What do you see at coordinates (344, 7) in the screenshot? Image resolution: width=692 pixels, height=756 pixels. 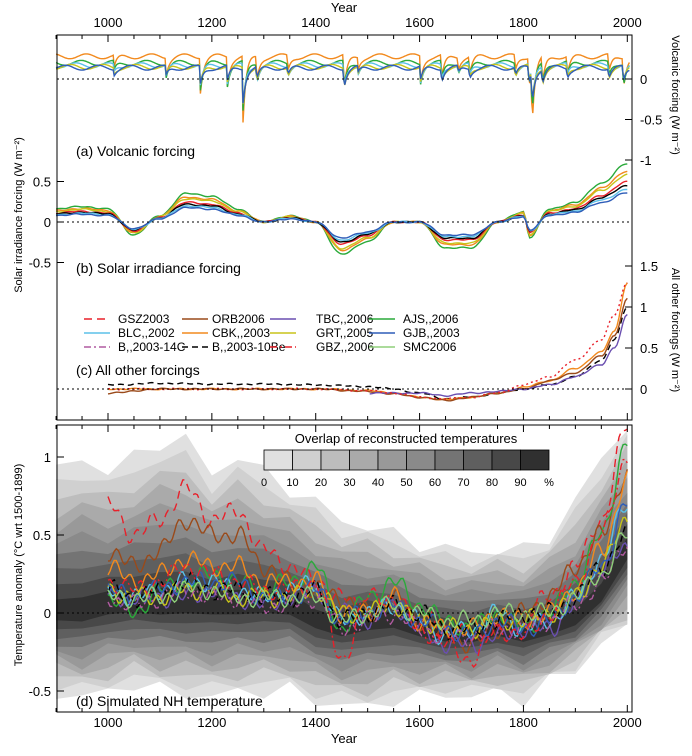 I see `x-axis-title-top: Year` at bounding box center [344, 7].